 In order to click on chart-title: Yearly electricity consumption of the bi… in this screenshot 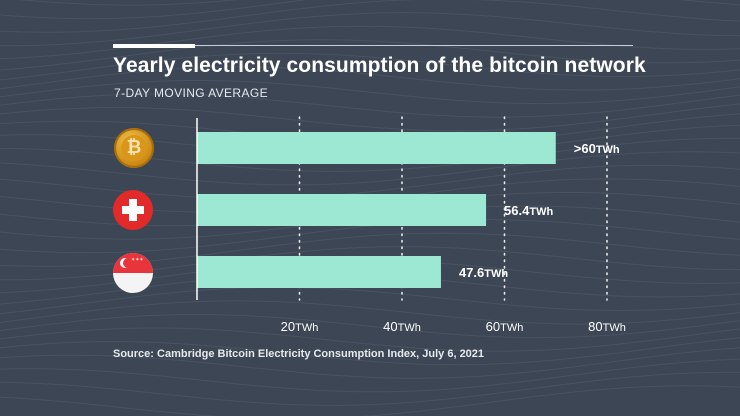, I will do `click(379, 65)`.